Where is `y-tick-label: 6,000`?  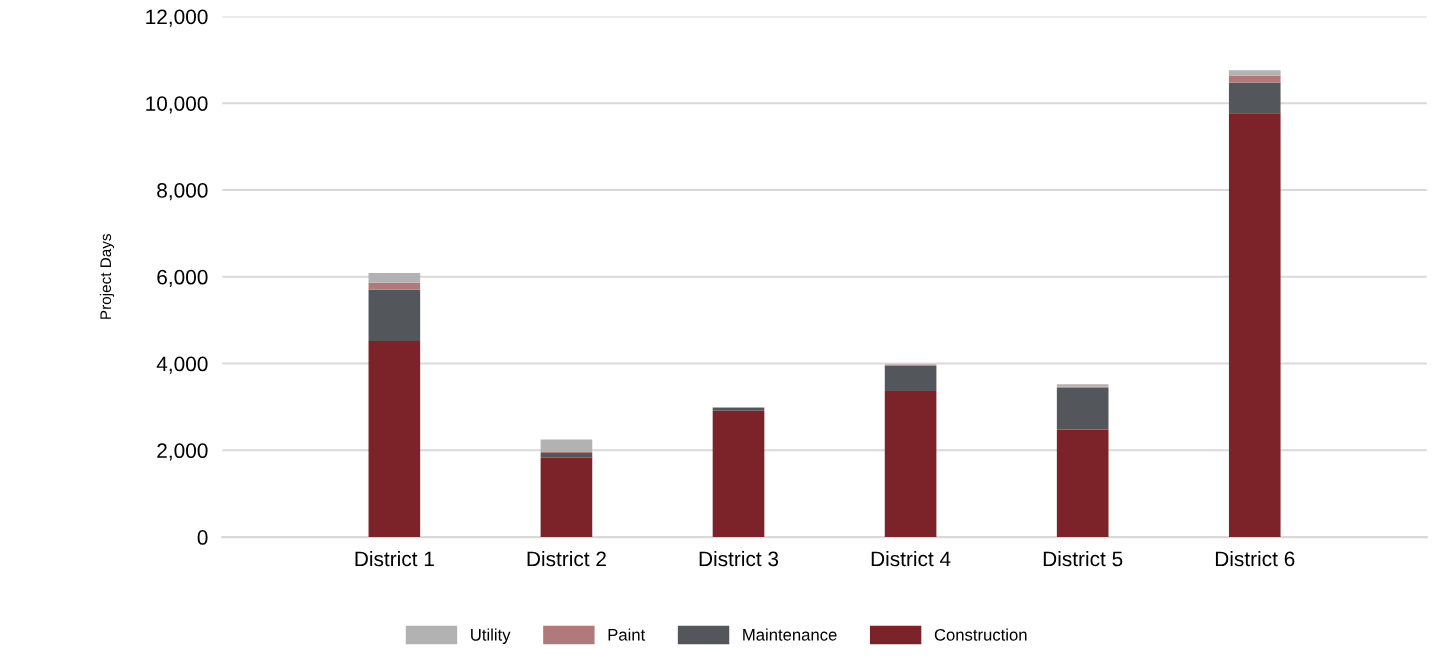 y-tick-label: 6,000 is located at coordinates (182, 278).